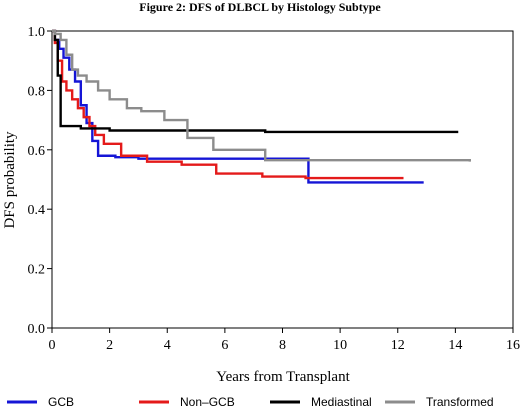 The image size is (520, 407). What do you see at coordinates (398, 345) in the screenshot?
I see `x-tick-label: 12` at bounding box center [398, 345].